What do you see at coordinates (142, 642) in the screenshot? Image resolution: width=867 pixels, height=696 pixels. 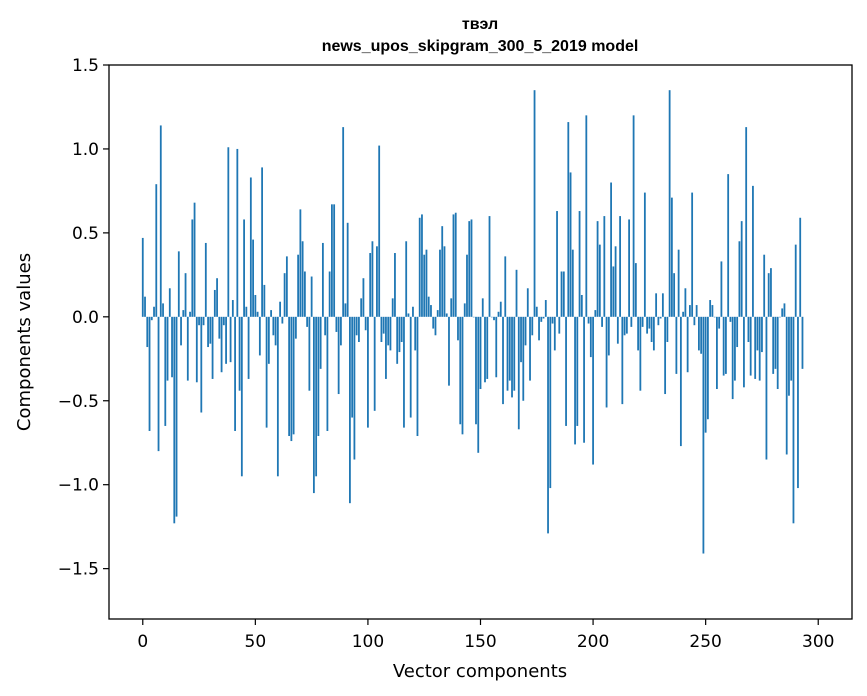 I see `x-tick-label: 0` at bounding box center [142, 642].